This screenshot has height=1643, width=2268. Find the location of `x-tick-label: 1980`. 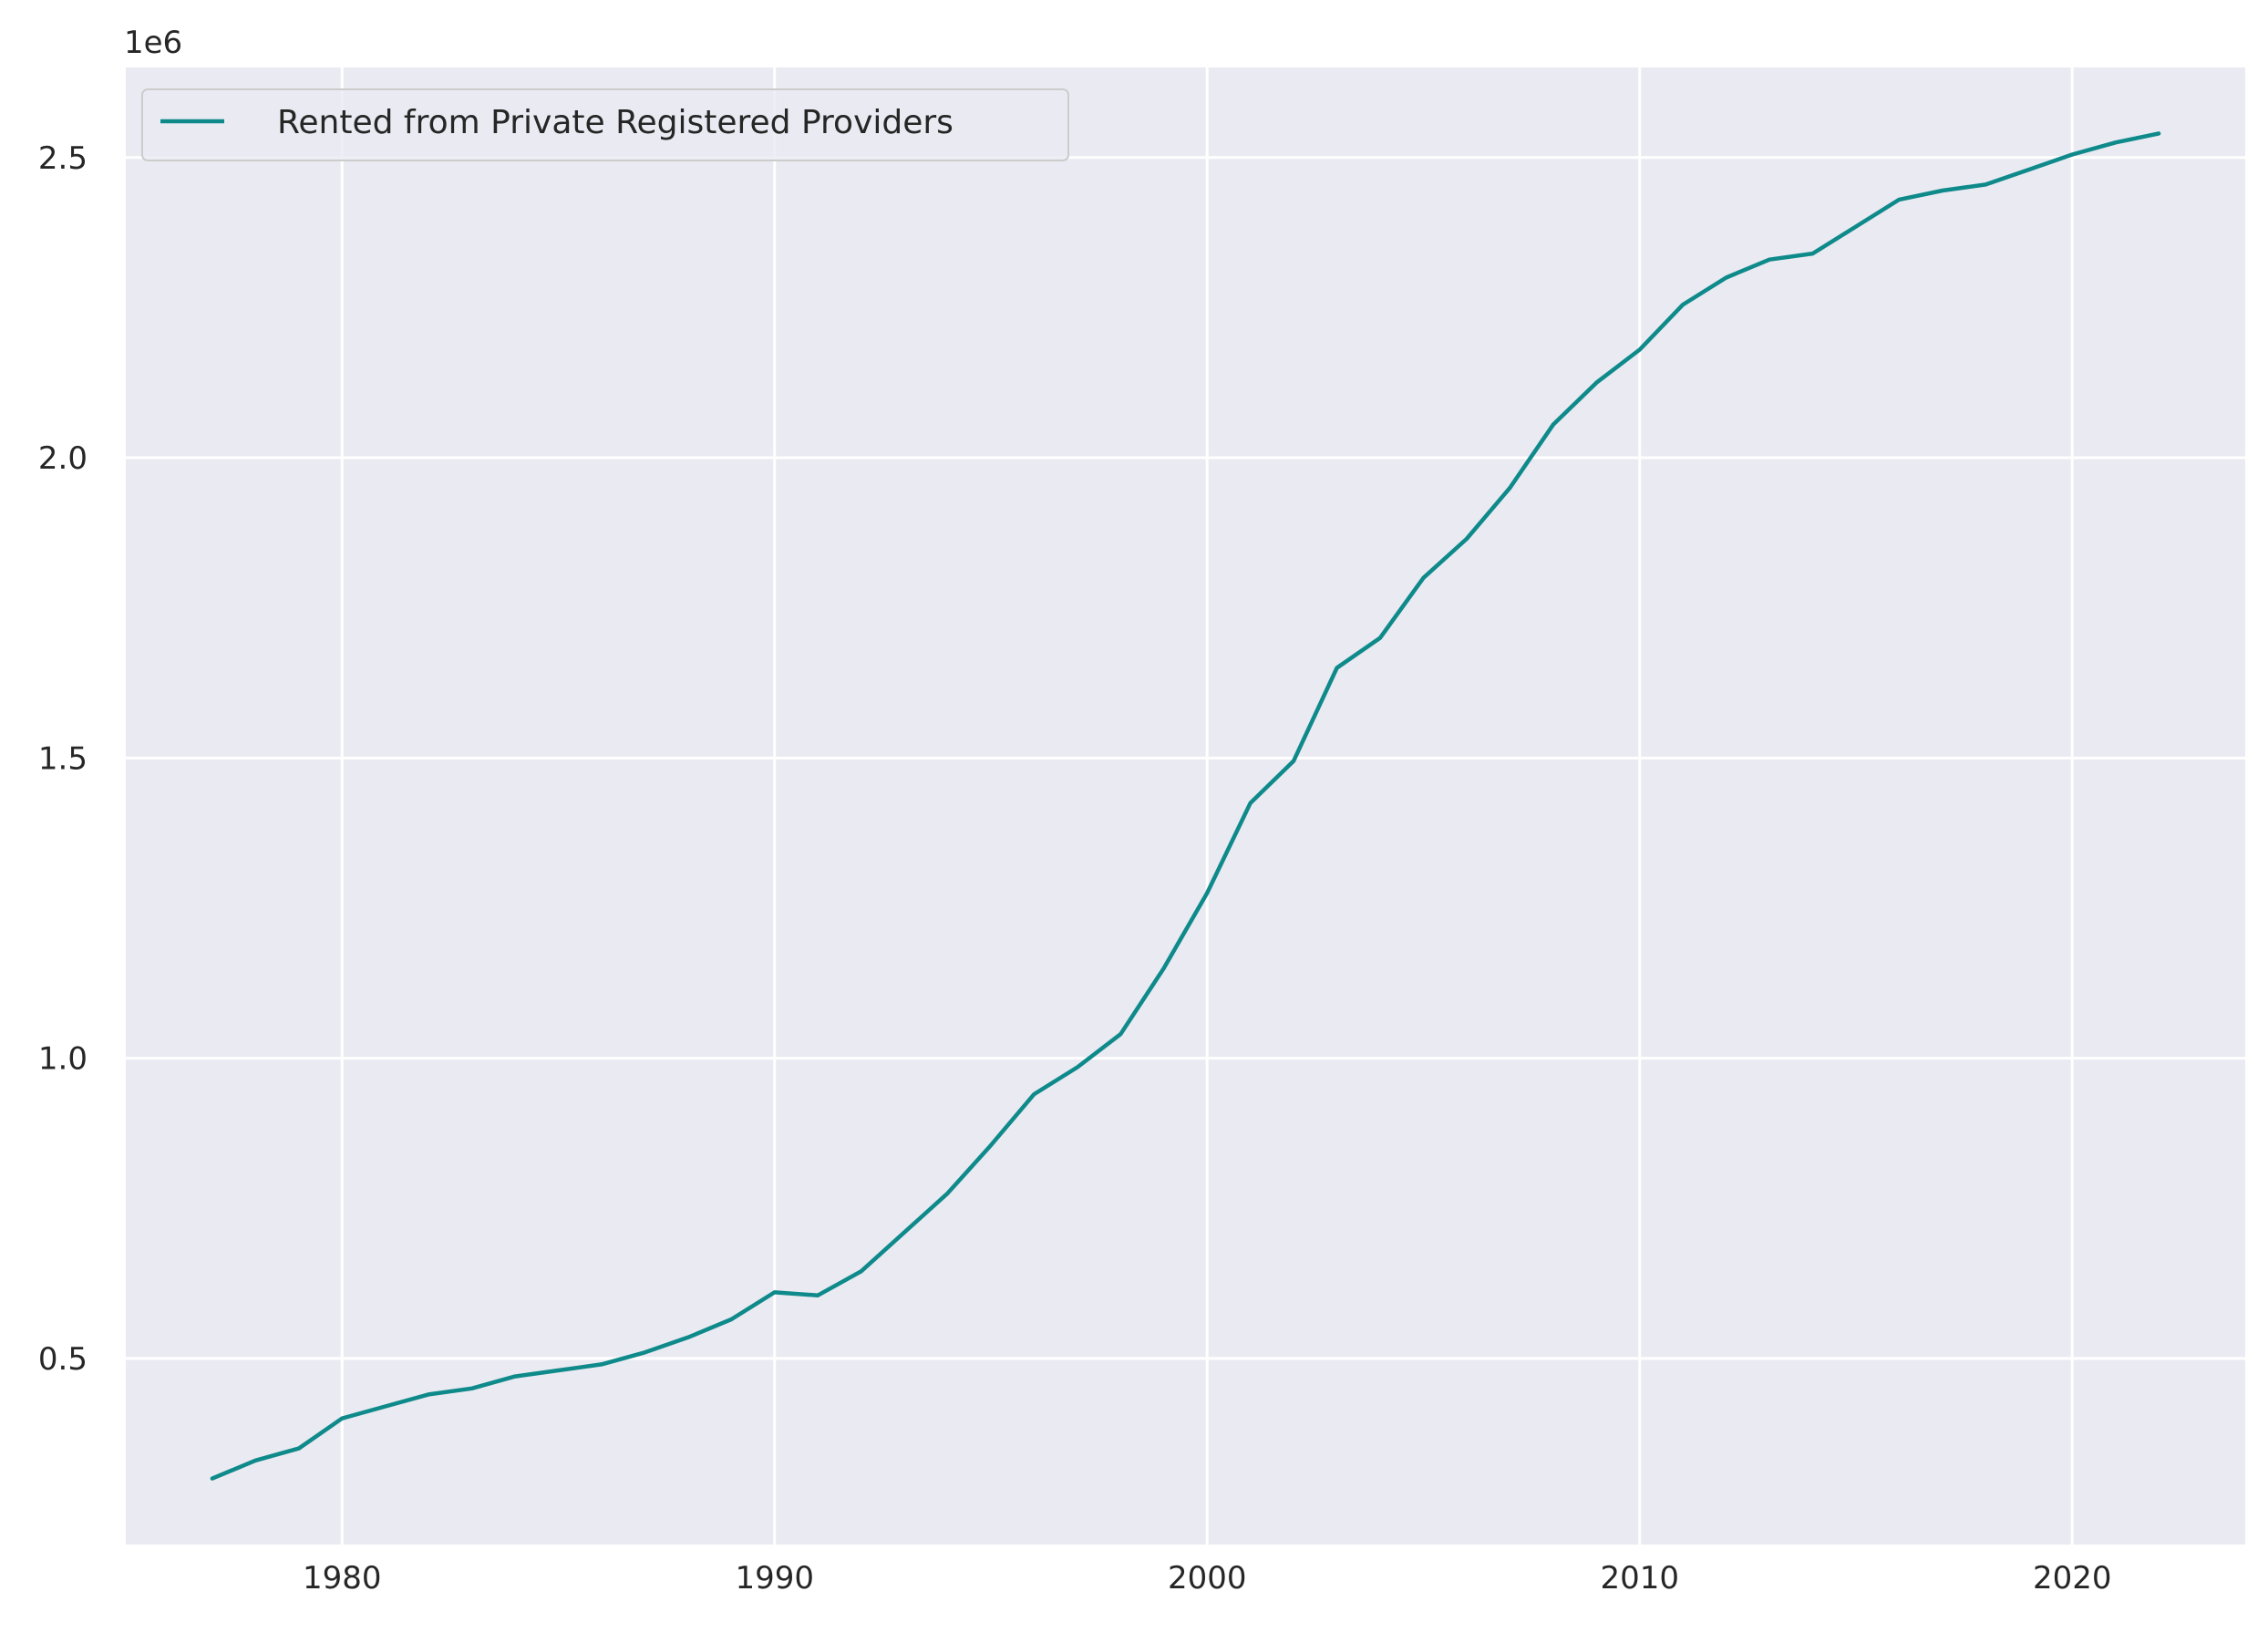

x-tick-label: 1980 is located at coordinates (342, 1578).